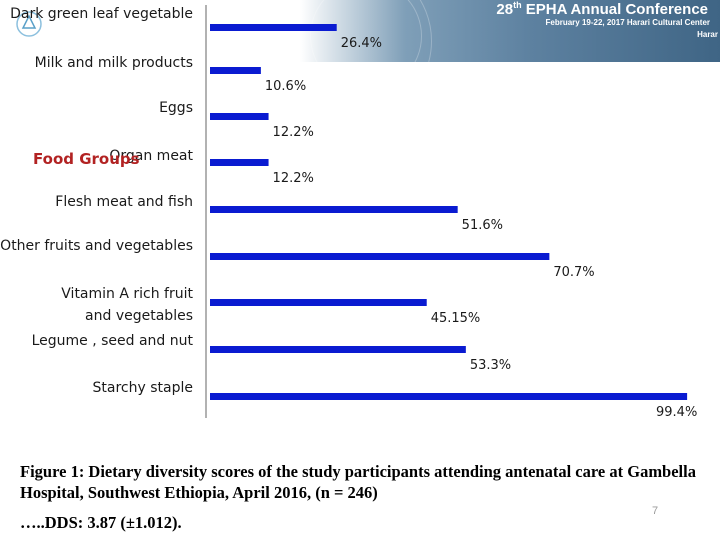 The image size is (720, 540). I want to click on dds-note: …..DDS: 3.87 (±1.012)., so click(101, 522).